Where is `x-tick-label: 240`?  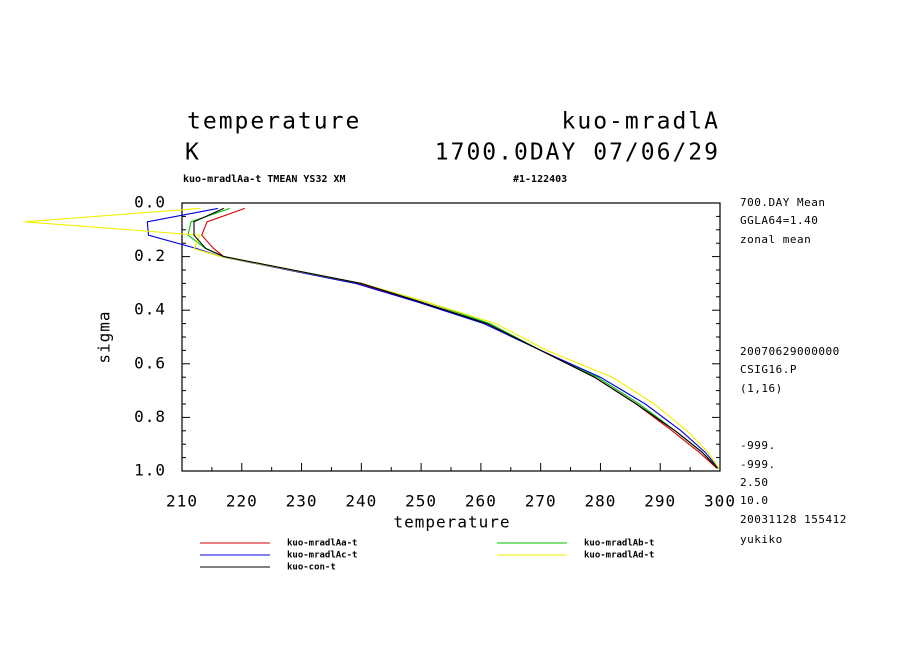 x-tick-label: 240 is located at coordinates (361, 501).